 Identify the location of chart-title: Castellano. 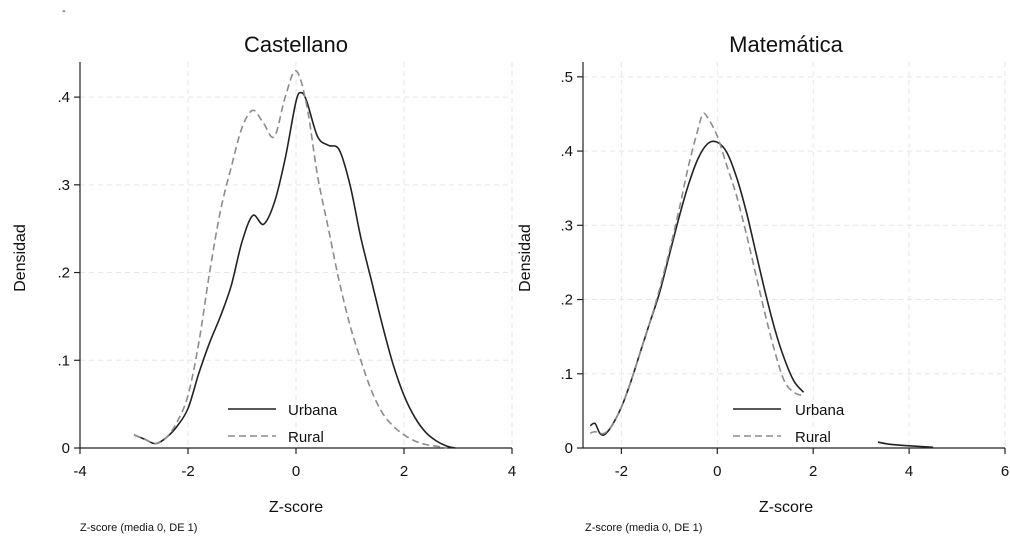
(296, 44).